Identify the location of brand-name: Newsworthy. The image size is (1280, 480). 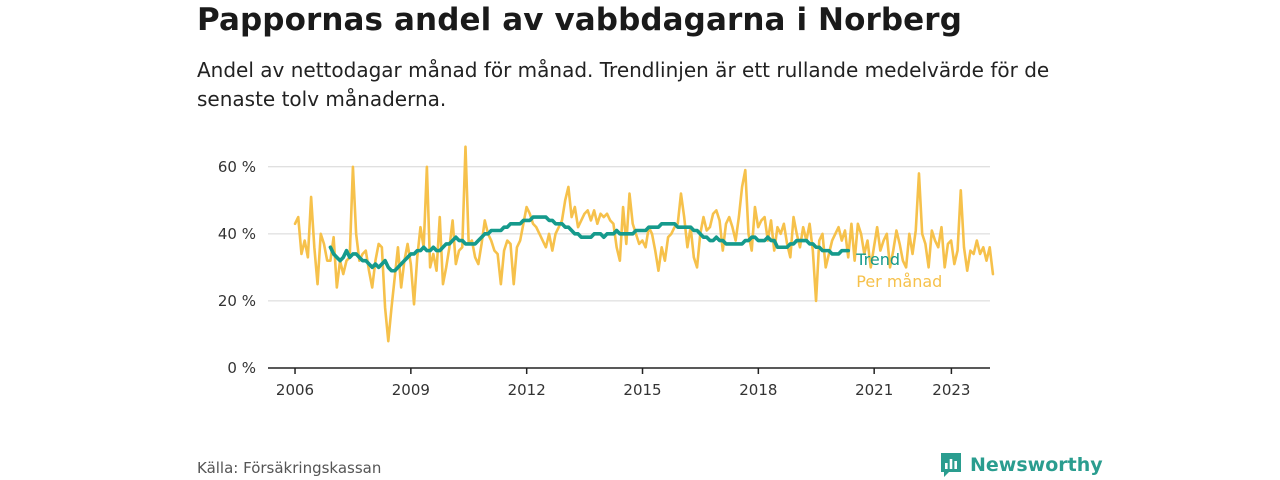
(1036, 465).